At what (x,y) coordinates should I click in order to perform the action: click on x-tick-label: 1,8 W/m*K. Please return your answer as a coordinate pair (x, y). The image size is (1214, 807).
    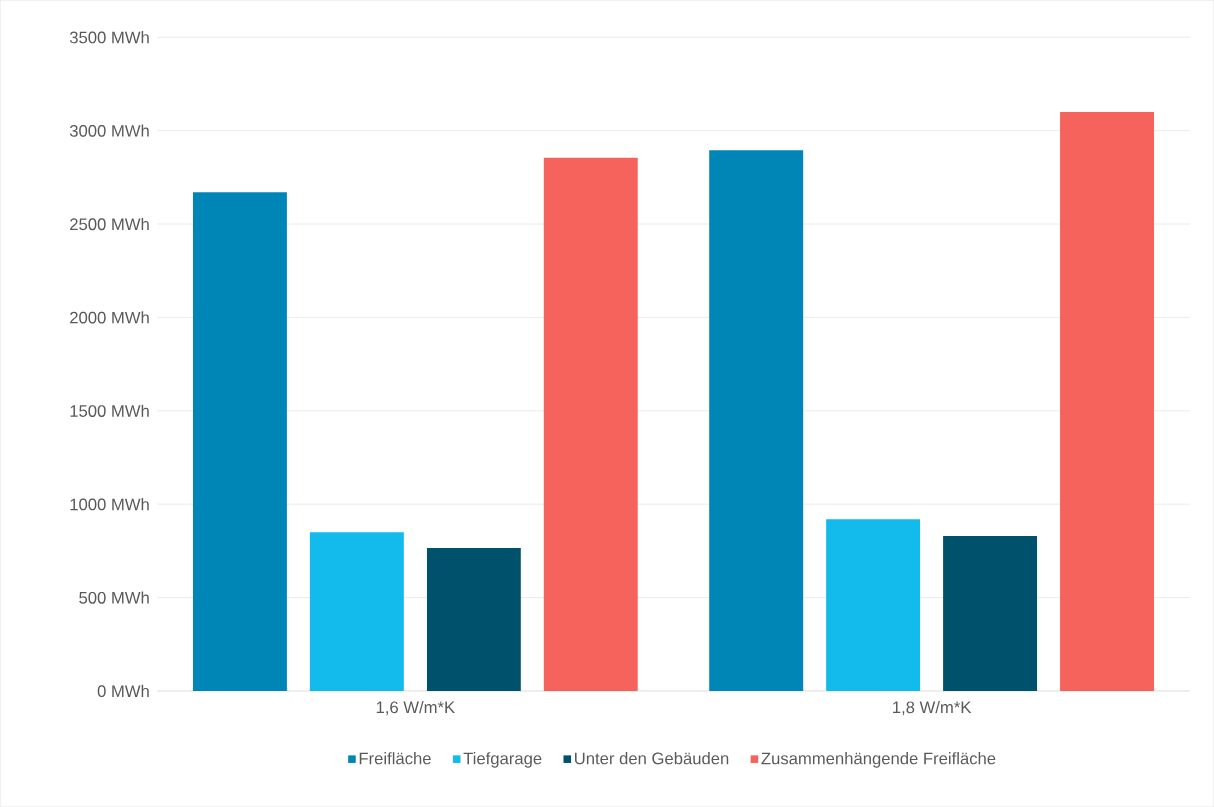
    Looking at the image, I should click on (932, 708).